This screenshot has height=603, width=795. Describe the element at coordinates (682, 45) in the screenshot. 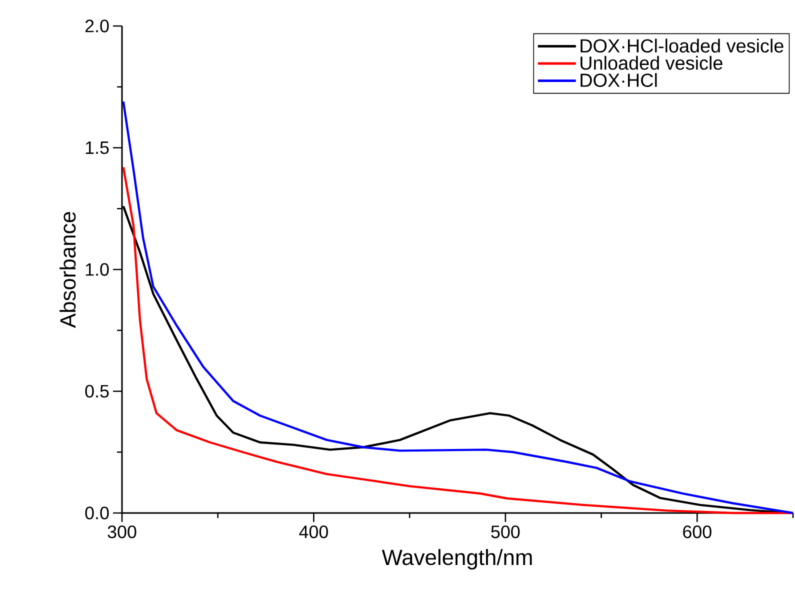

I see `legend-label: DOX·HCl-loaded vesicle` at that location.